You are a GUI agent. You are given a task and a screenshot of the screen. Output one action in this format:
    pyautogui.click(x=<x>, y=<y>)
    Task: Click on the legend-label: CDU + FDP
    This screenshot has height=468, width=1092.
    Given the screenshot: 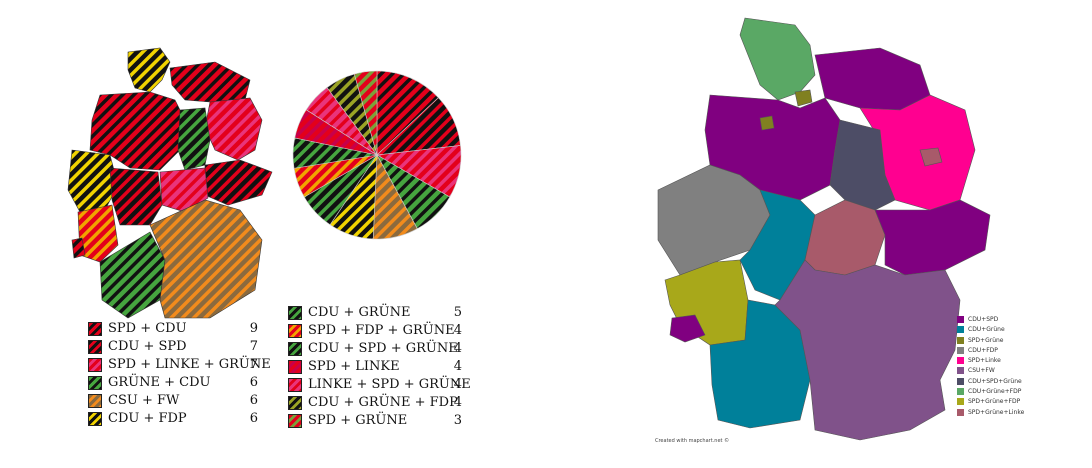 What is the action you would take?
    pyautogui.click(x=147, y=418)
    